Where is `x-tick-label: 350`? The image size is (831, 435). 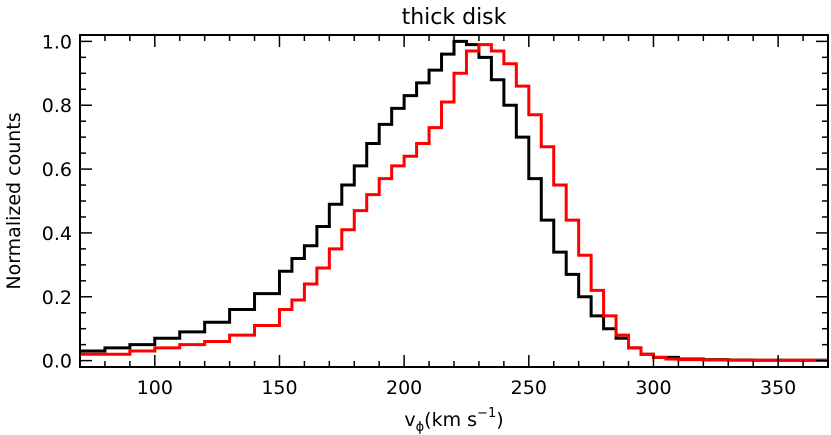
x-tick-label: 350 is located at coordinates (778, 388).